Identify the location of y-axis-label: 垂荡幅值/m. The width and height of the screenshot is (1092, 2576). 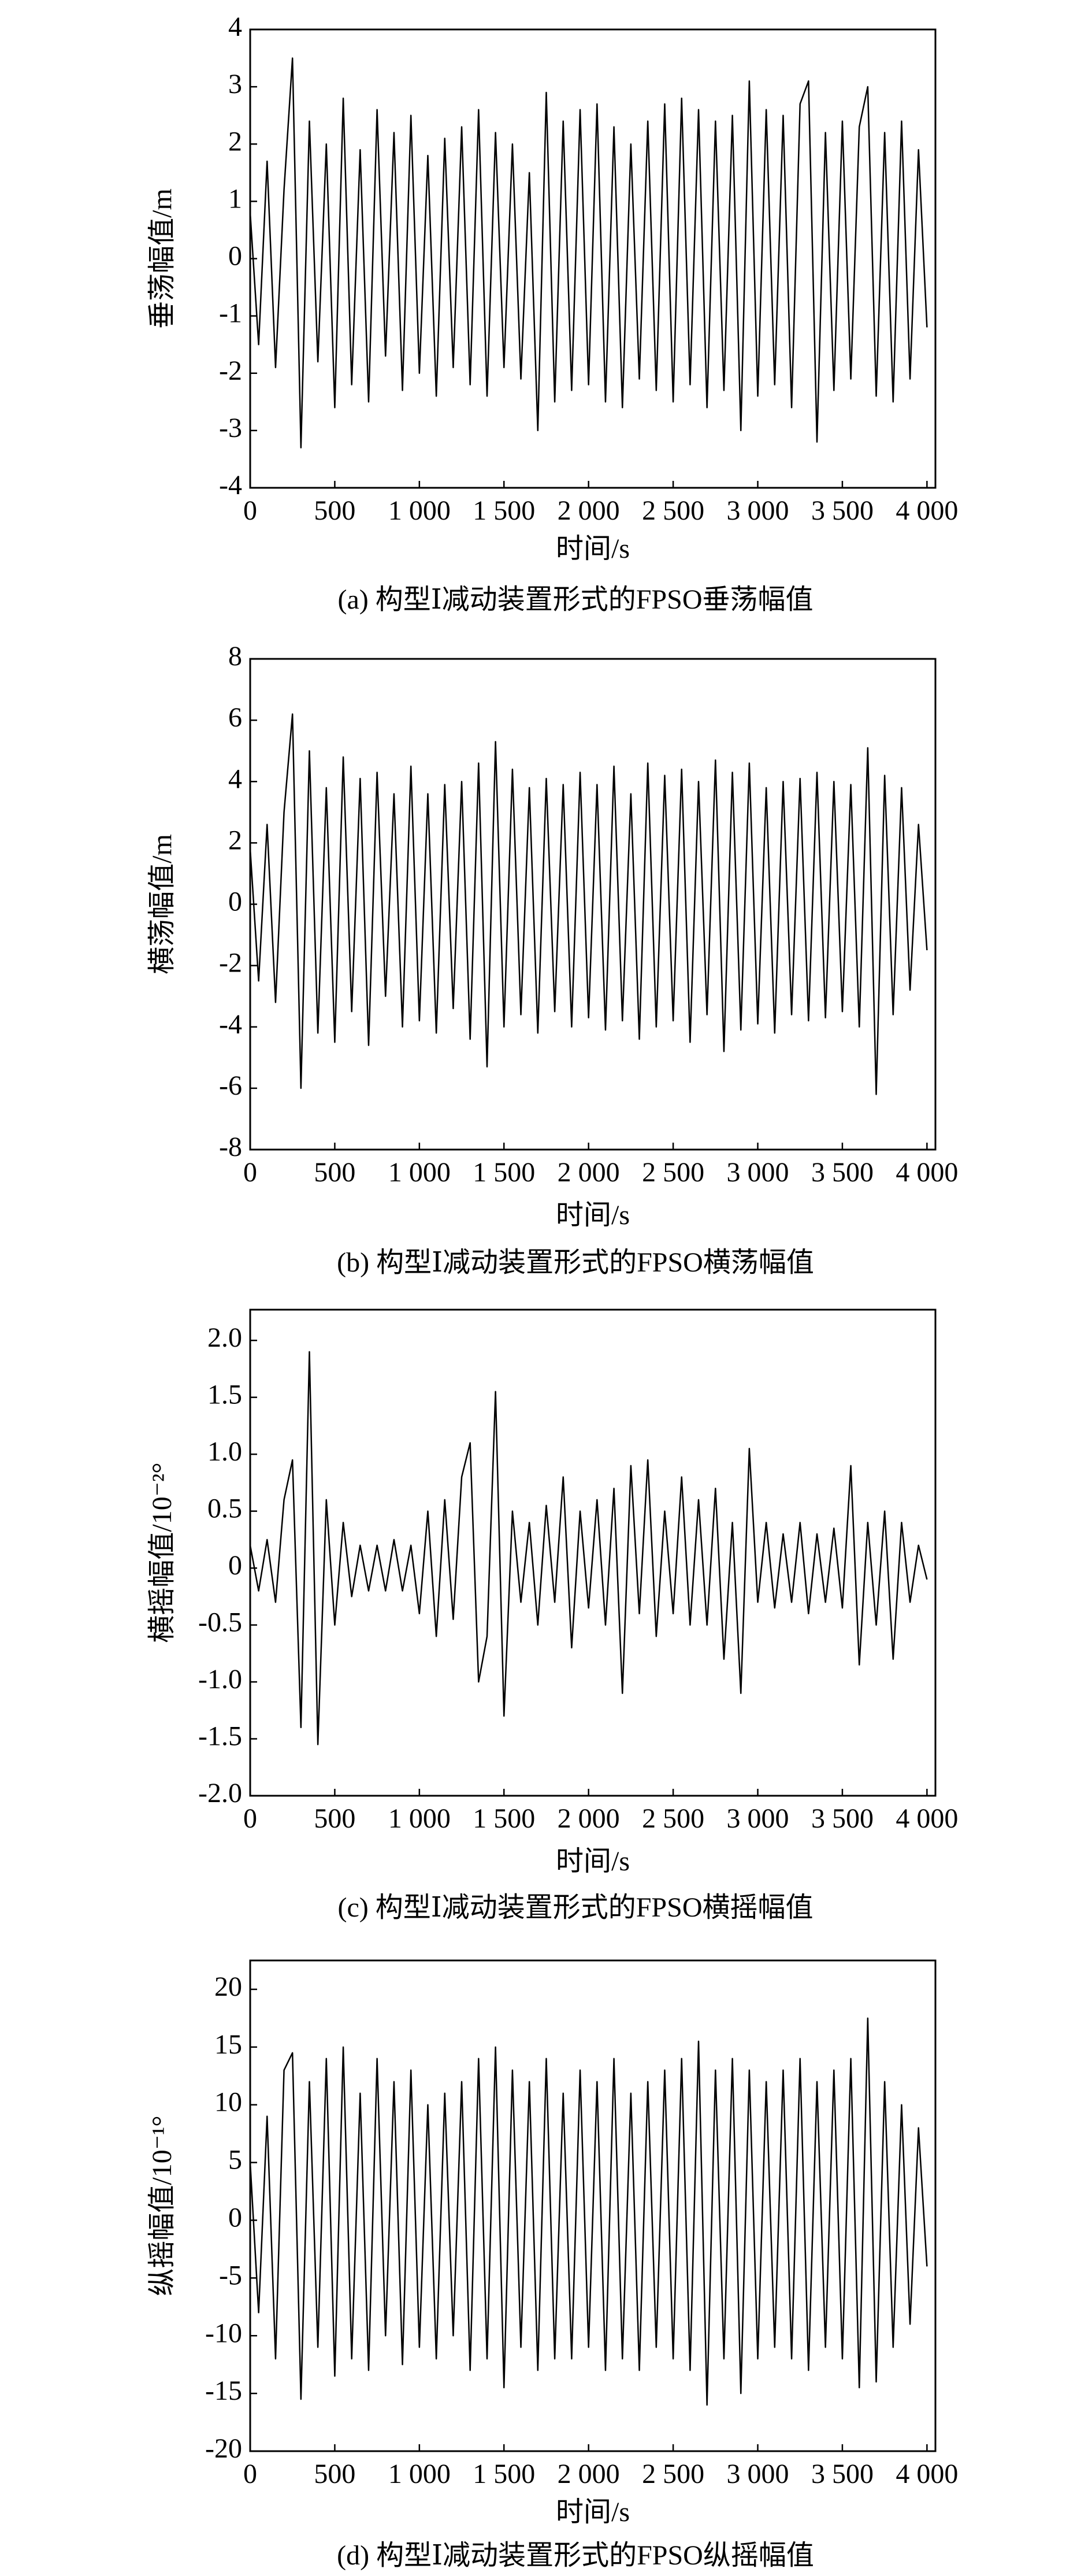
(162, 258).